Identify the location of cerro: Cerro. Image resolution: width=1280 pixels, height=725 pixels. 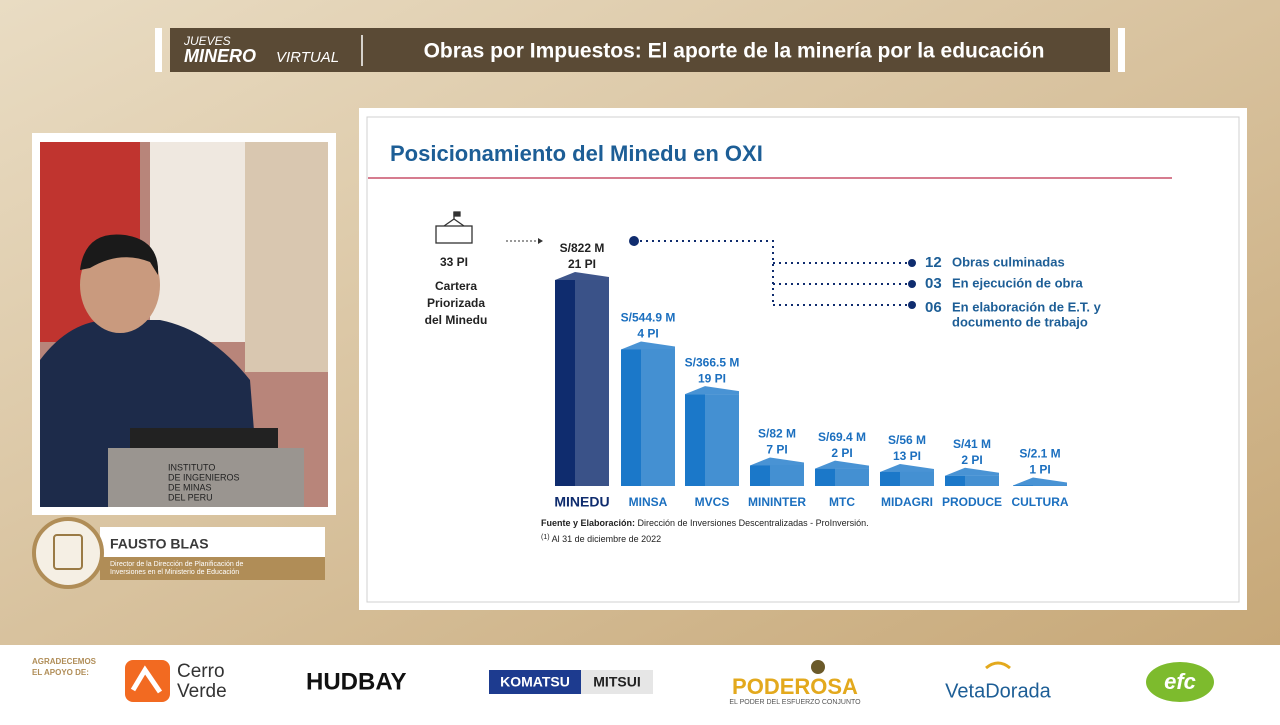
(201, 671).